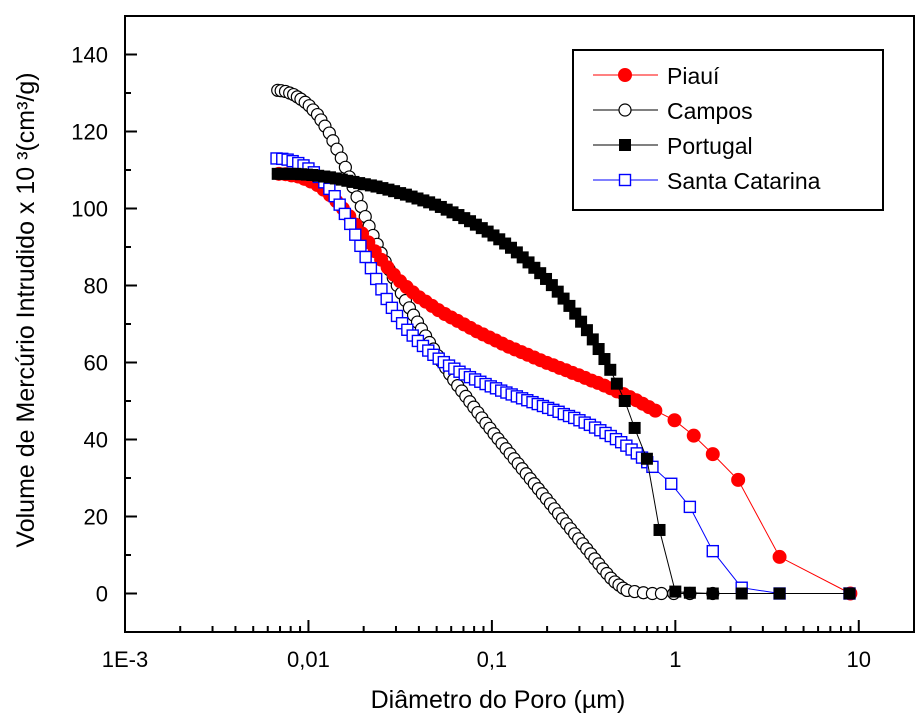  What do you see at coordinates (710, 146) in the screenshot?
I see `legend-label-portugal: Portugal` at bounding box center [710, 146].